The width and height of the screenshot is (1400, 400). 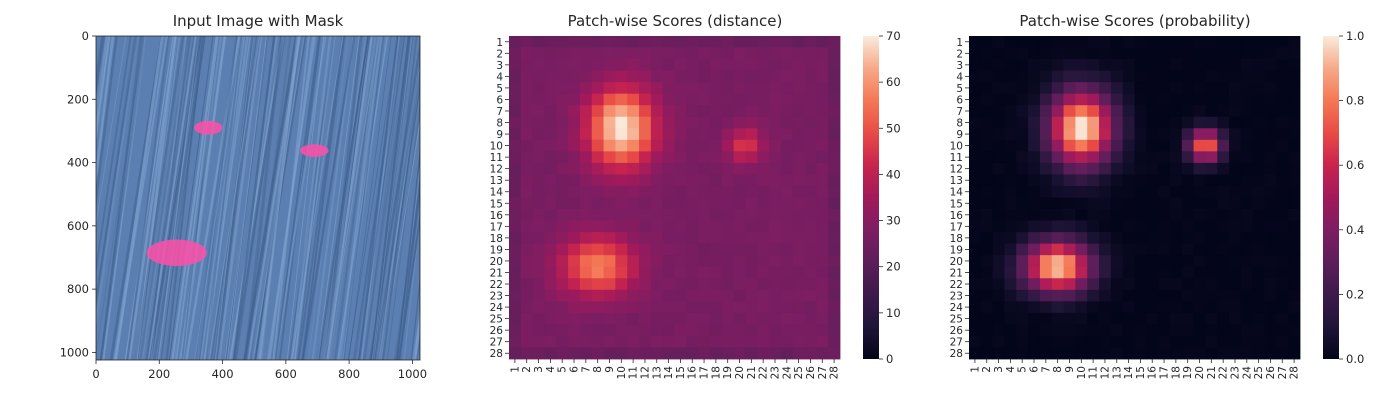 I want to click on y-tick-label: 800, so click(x=78, y=289).